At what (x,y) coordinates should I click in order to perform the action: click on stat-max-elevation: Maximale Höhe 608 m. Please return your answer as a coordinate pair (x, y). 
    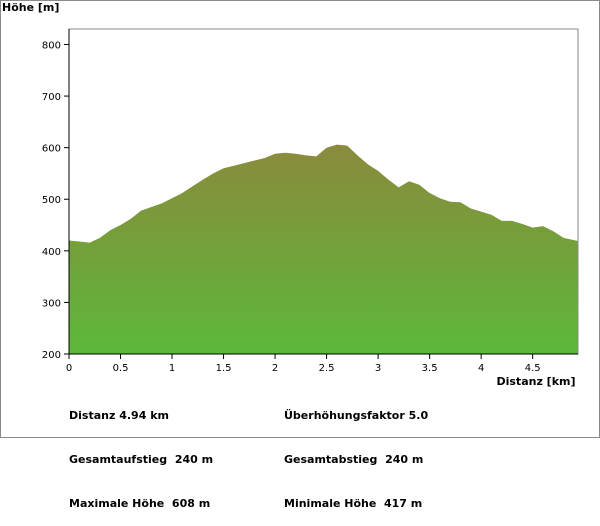
    Looking at the image, I should click on (141, 504).